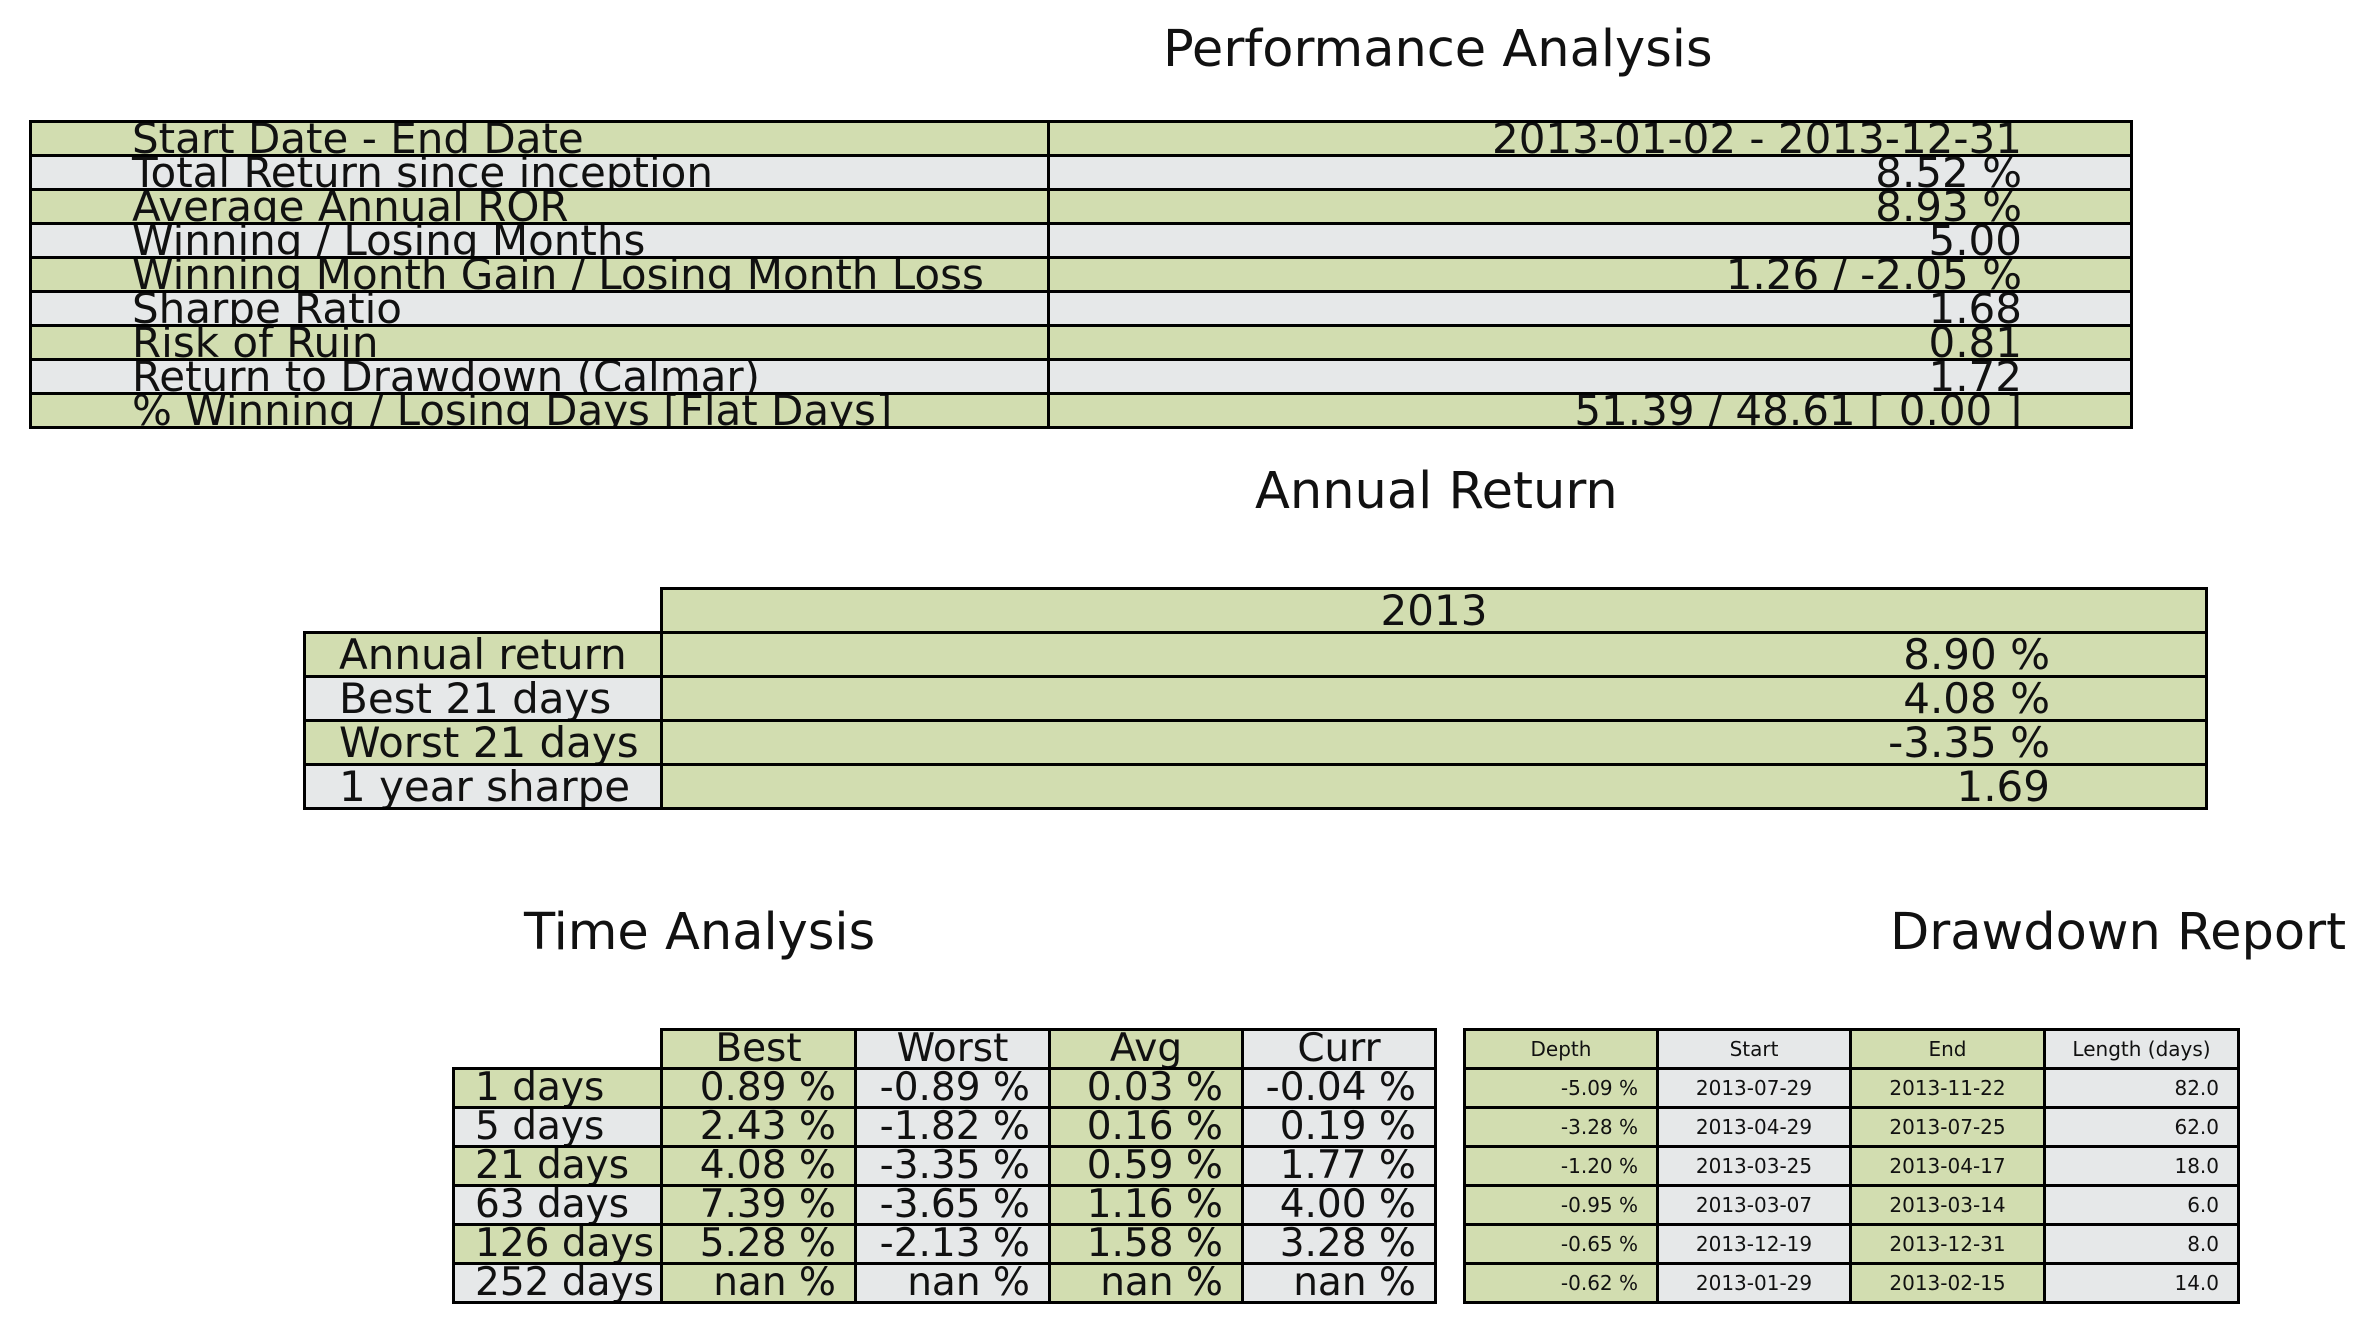 The height and width of the screenshot is (1329, 2361). I want to click on row-label: 5 days, so click(557, 1127).